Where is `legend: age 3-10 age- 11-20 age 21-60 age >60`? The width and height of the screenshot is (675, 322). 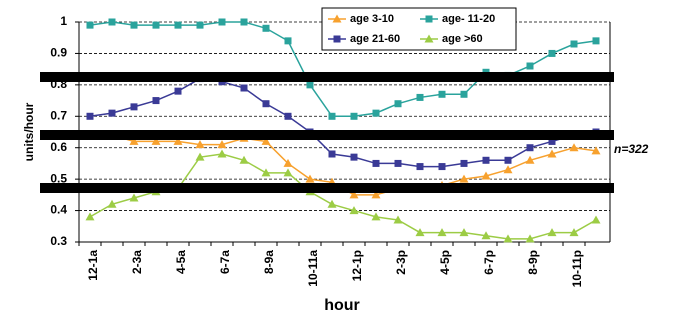 legend: age 3-10 age- 11-20 age 21-60 age >60 is located at coordinates (419, 29).